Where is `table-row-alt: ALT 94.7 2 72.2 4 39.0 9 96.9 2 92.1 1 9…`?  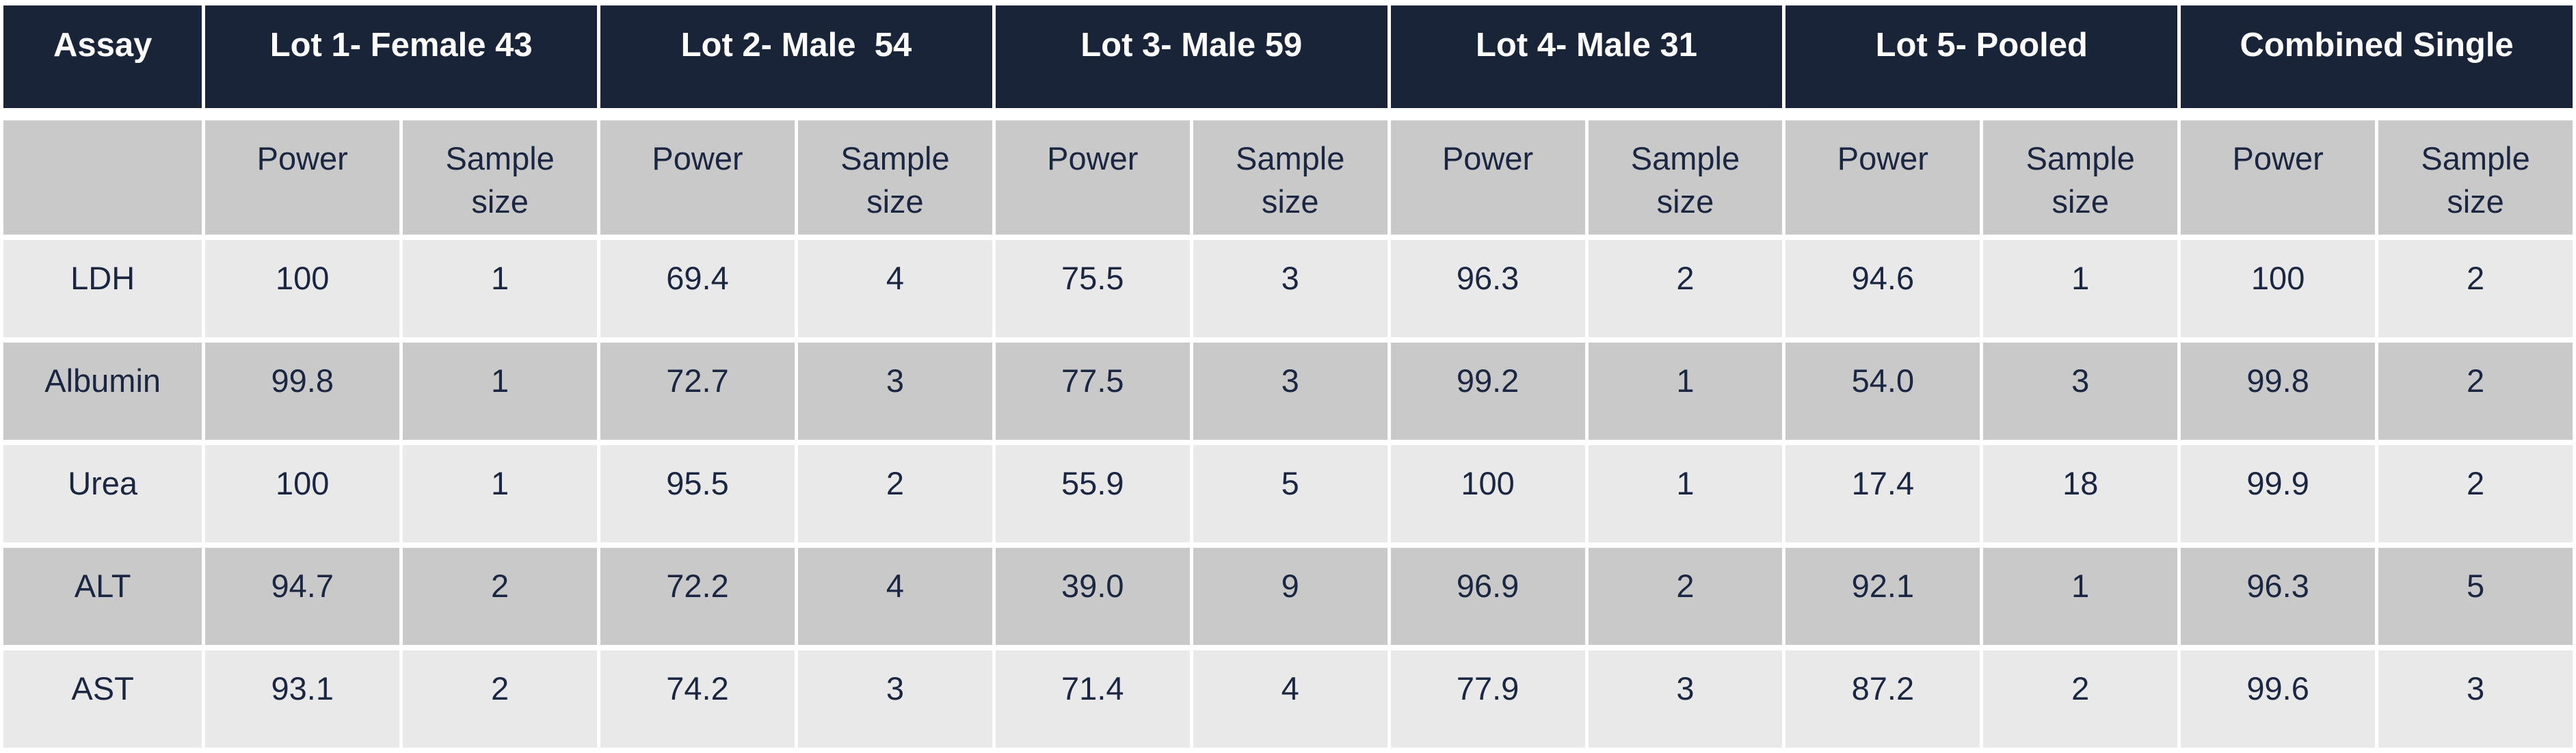 table-row-alt: ALT 94.7 2 72.2 4 39.0 9 96.9 2 92.1 1 9… is located at coordinates (1288, 596).